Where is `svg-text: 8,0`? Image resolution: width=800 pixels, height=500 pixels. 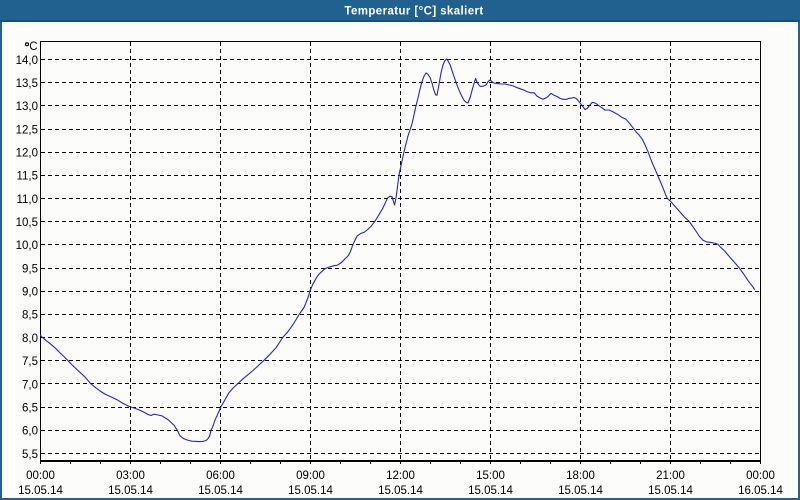 svg-text: 8,0 is located at coordinates (30, 339).